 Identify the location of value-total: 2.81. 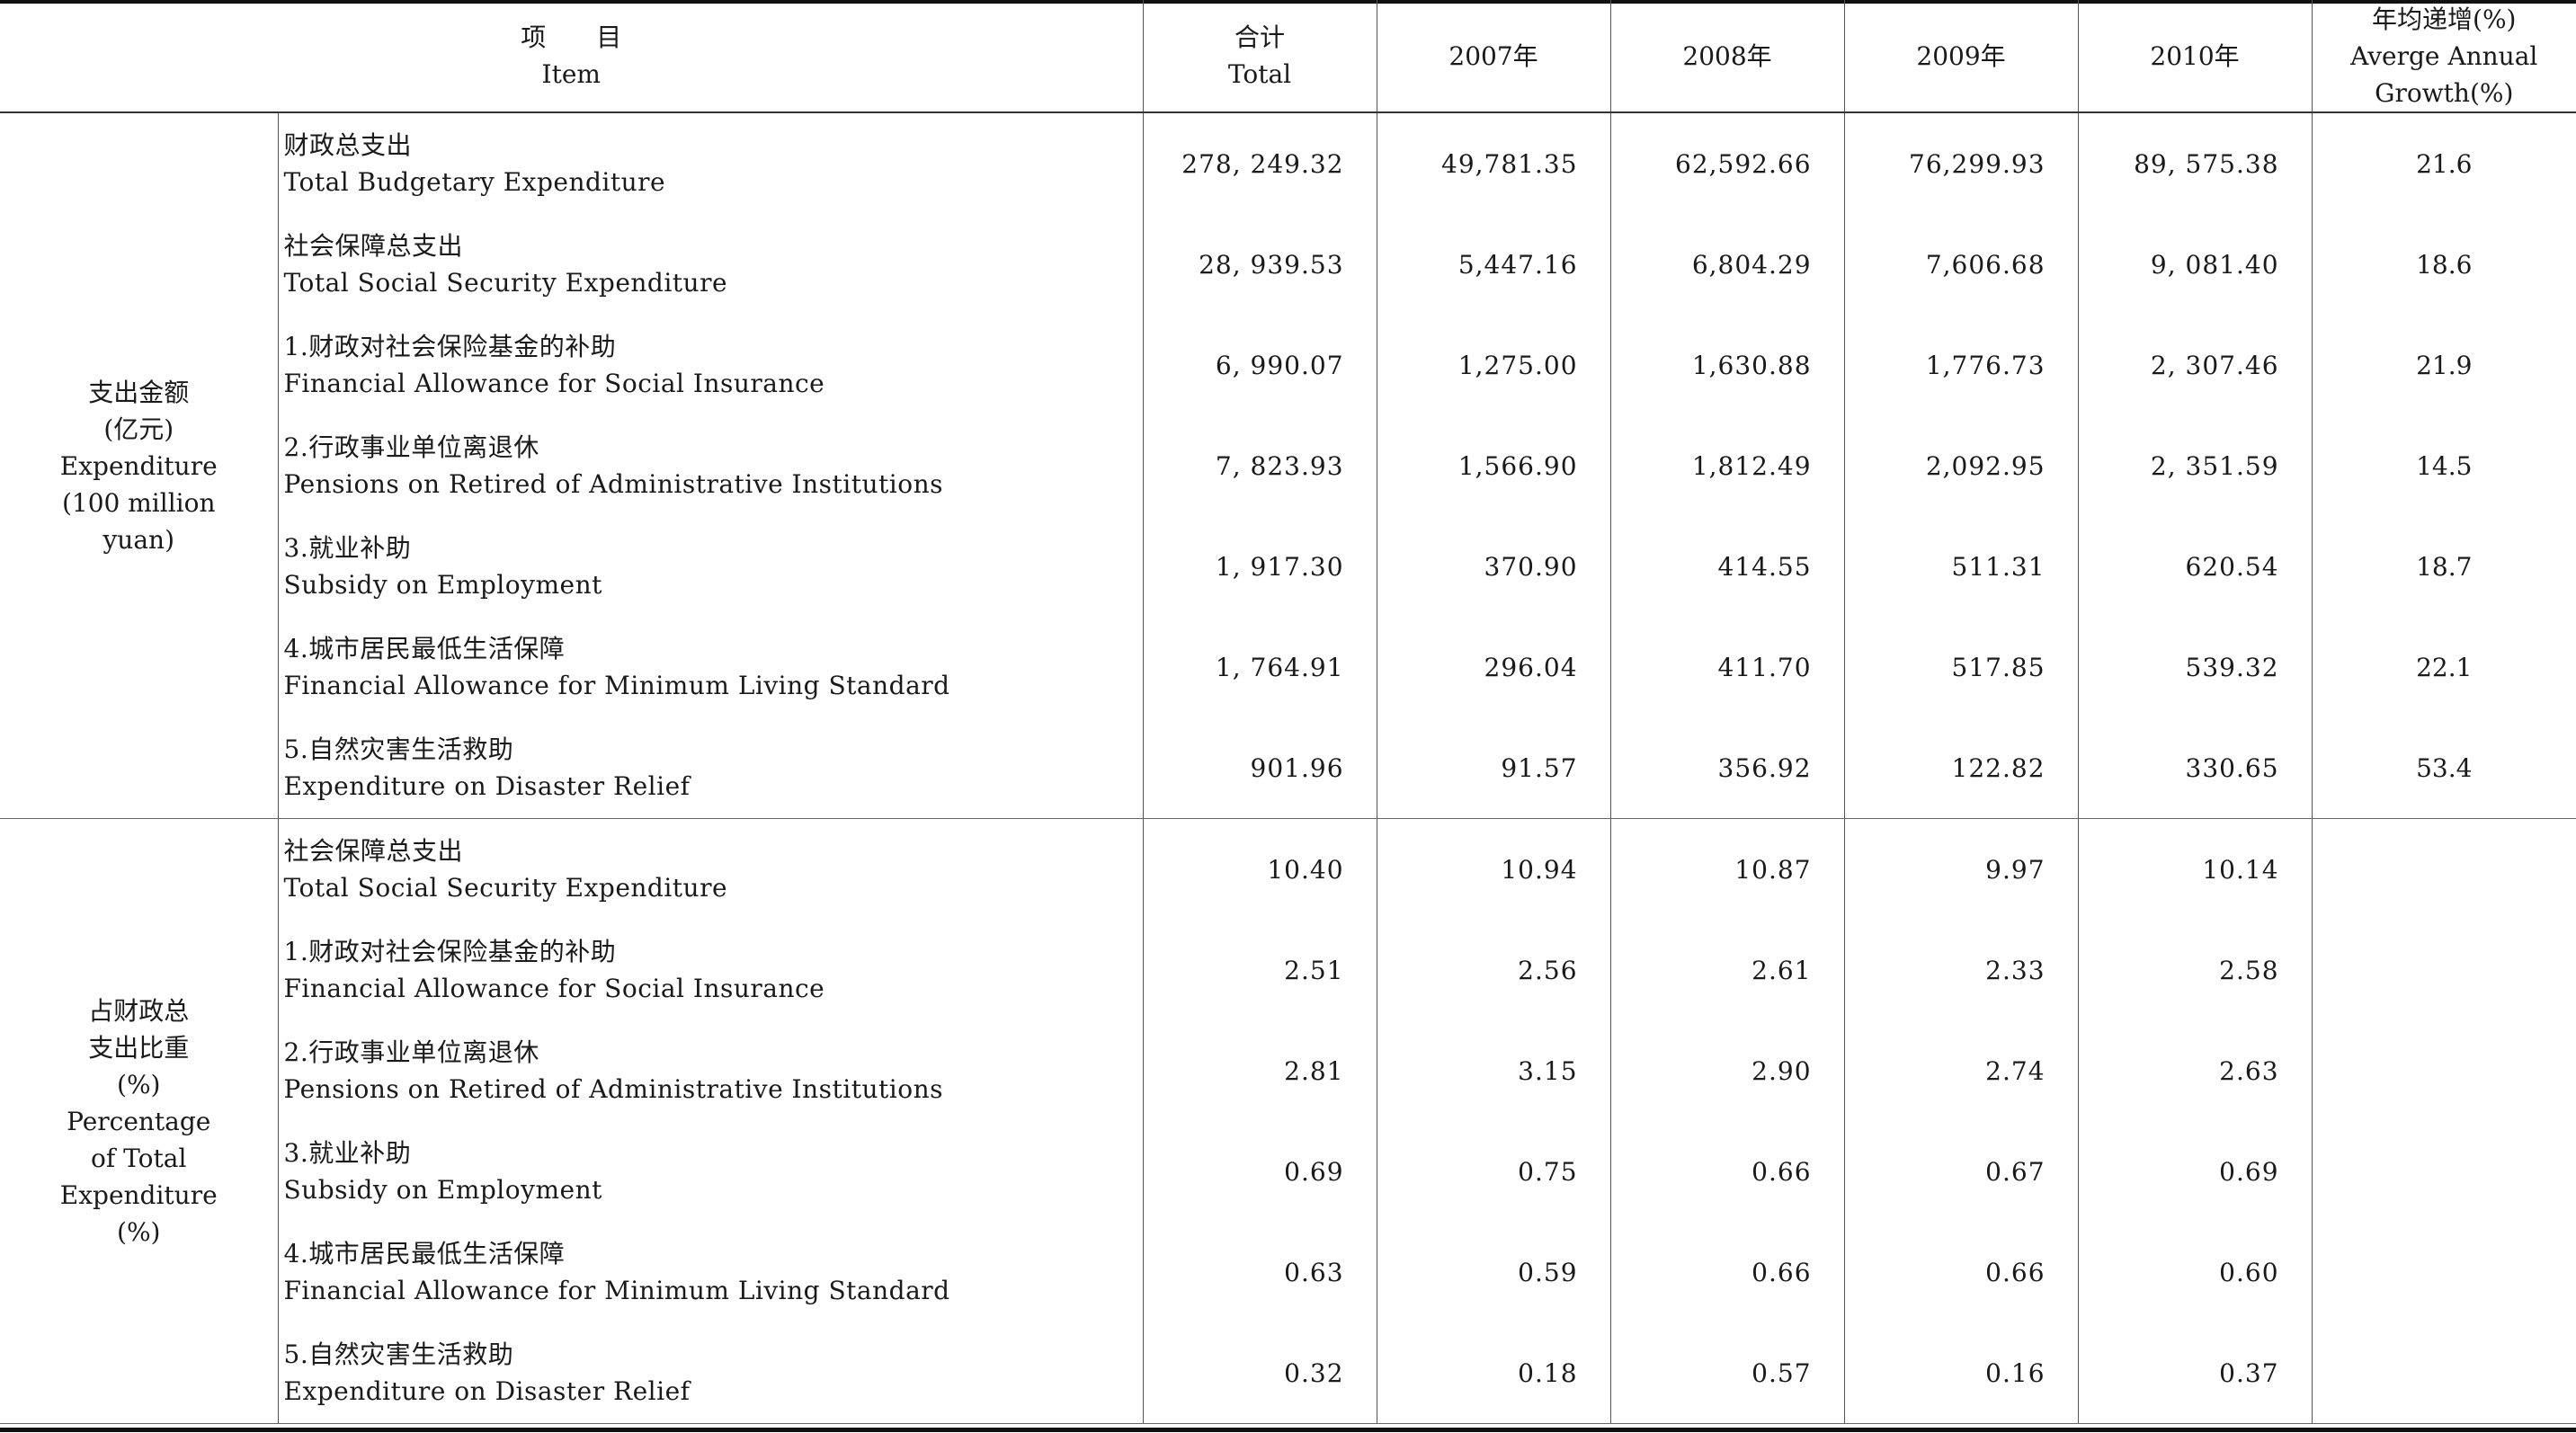
(1260, 1070).